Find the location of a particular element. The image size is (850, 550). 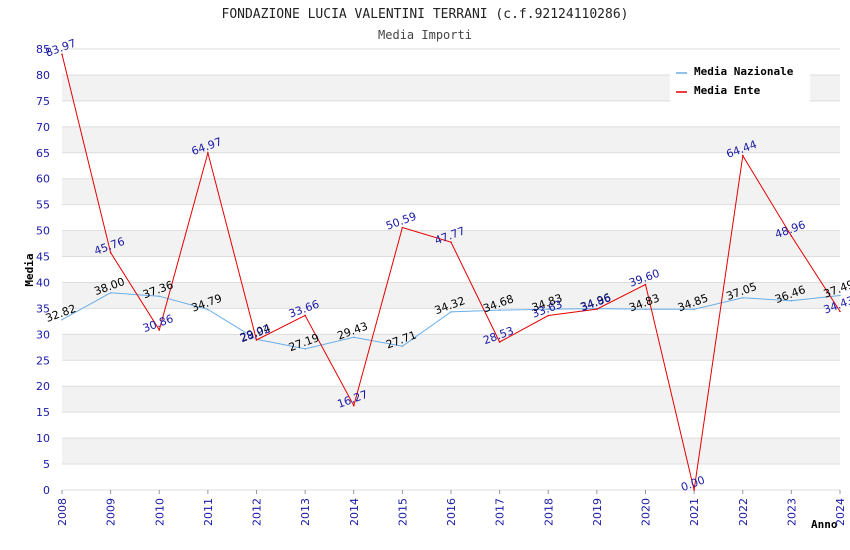

x-tick-label: 2020 is located at coordinates (646, 512).